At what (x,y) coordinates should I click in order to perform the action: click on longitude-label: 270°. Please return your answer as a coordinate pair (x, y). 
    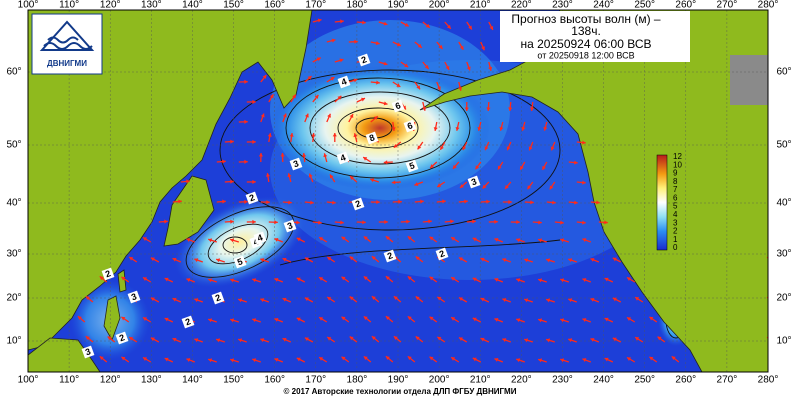
    Looking at the image, I should click on (727, 5).